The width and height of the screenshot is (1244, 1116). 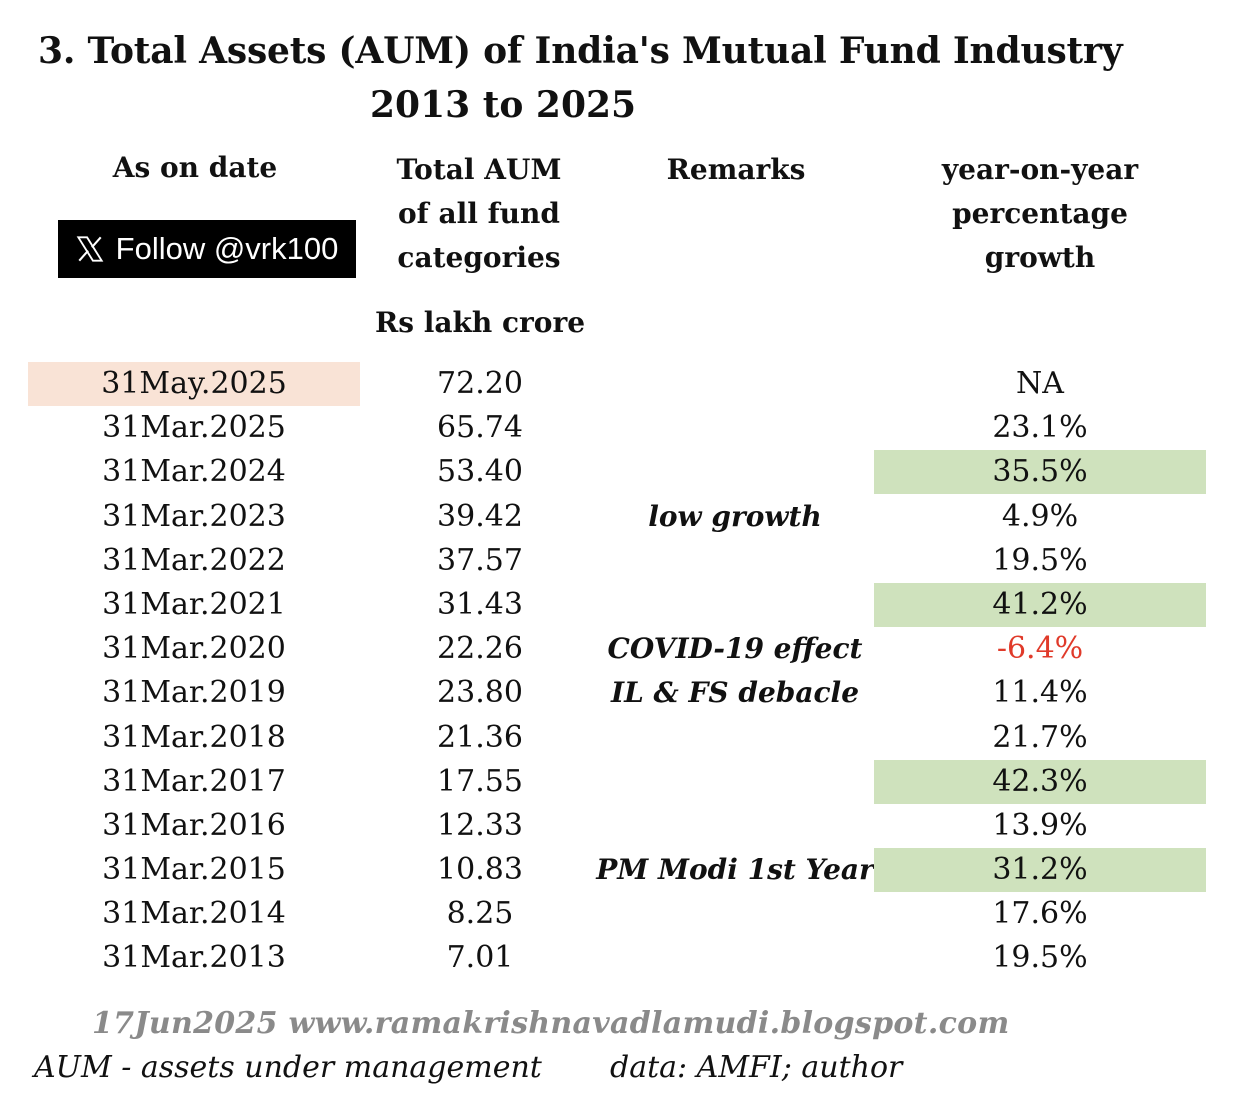 I want to click on footer-source-note: data: AMFI; author, so click(x=756, y=1067).